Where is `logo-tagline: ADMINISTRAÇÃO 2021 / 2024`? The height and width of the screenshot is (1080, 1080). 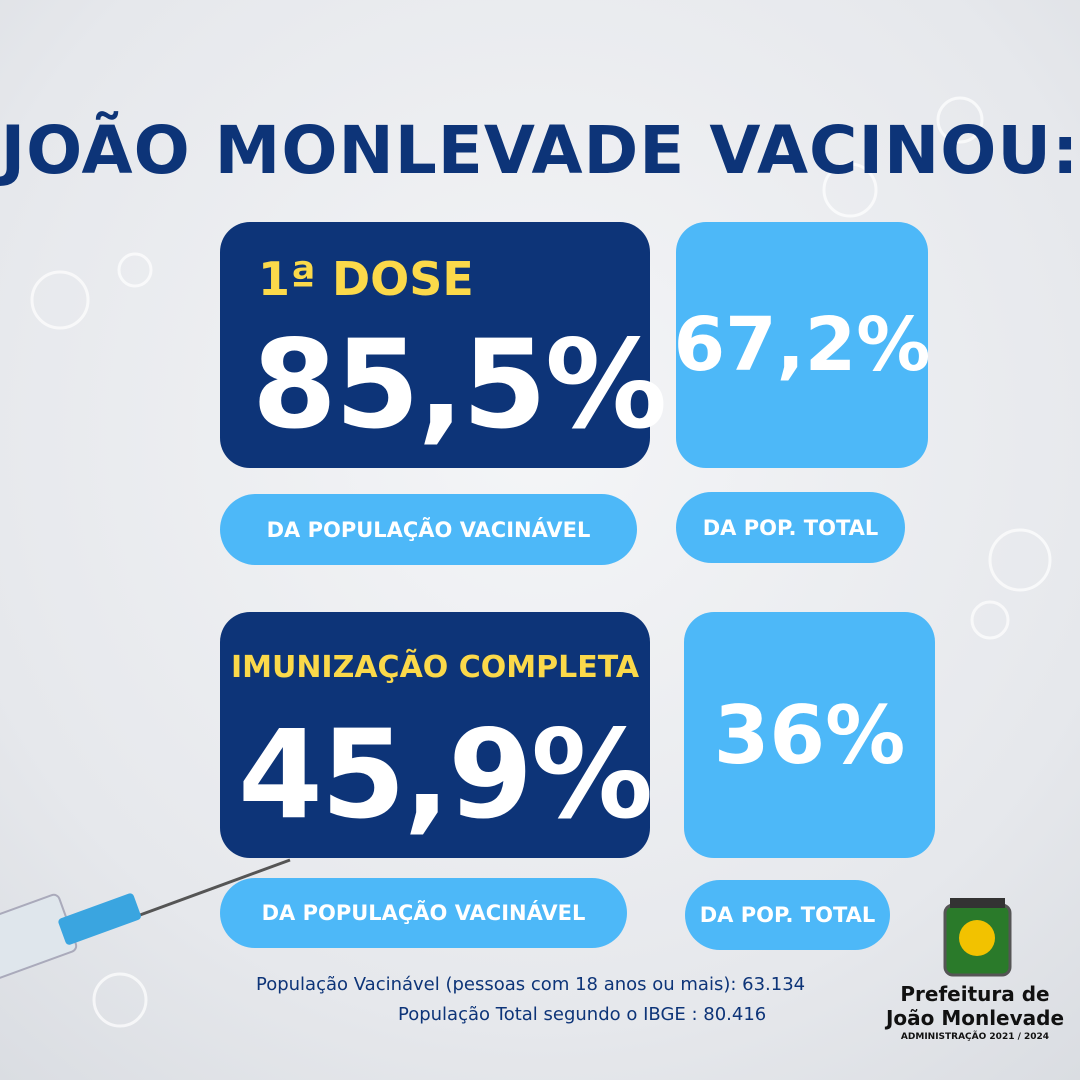
logo-tagline: ADMINISTRAÇÃO 2021 / 2024 is located at coordinates (975, 1037).